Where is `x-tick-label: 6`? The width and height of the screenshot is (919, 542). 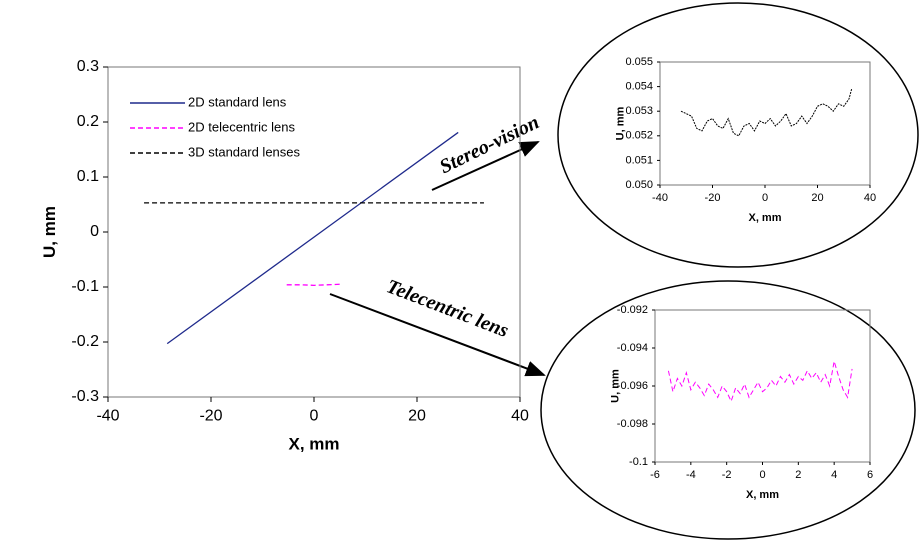
x-tick-label: 6 is located at coordinates (870, 475).